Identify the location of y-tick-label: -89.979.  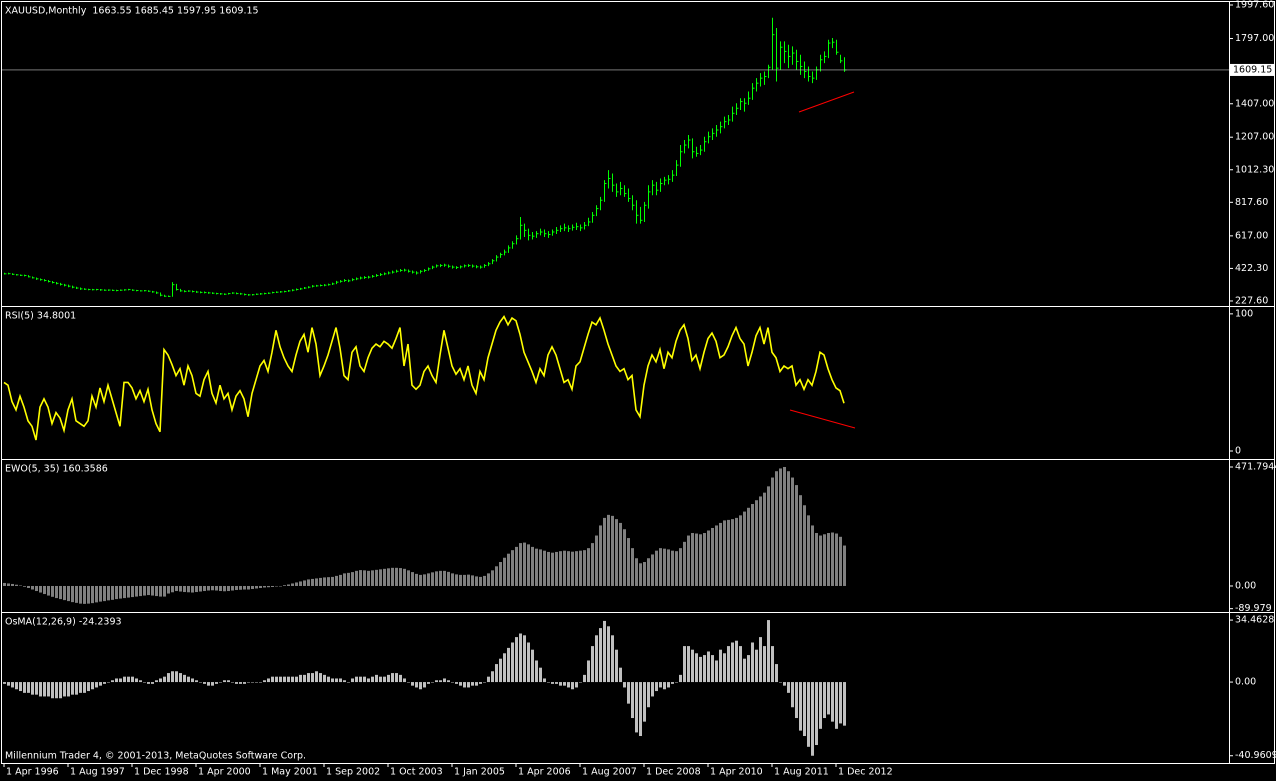
(1253, 608).